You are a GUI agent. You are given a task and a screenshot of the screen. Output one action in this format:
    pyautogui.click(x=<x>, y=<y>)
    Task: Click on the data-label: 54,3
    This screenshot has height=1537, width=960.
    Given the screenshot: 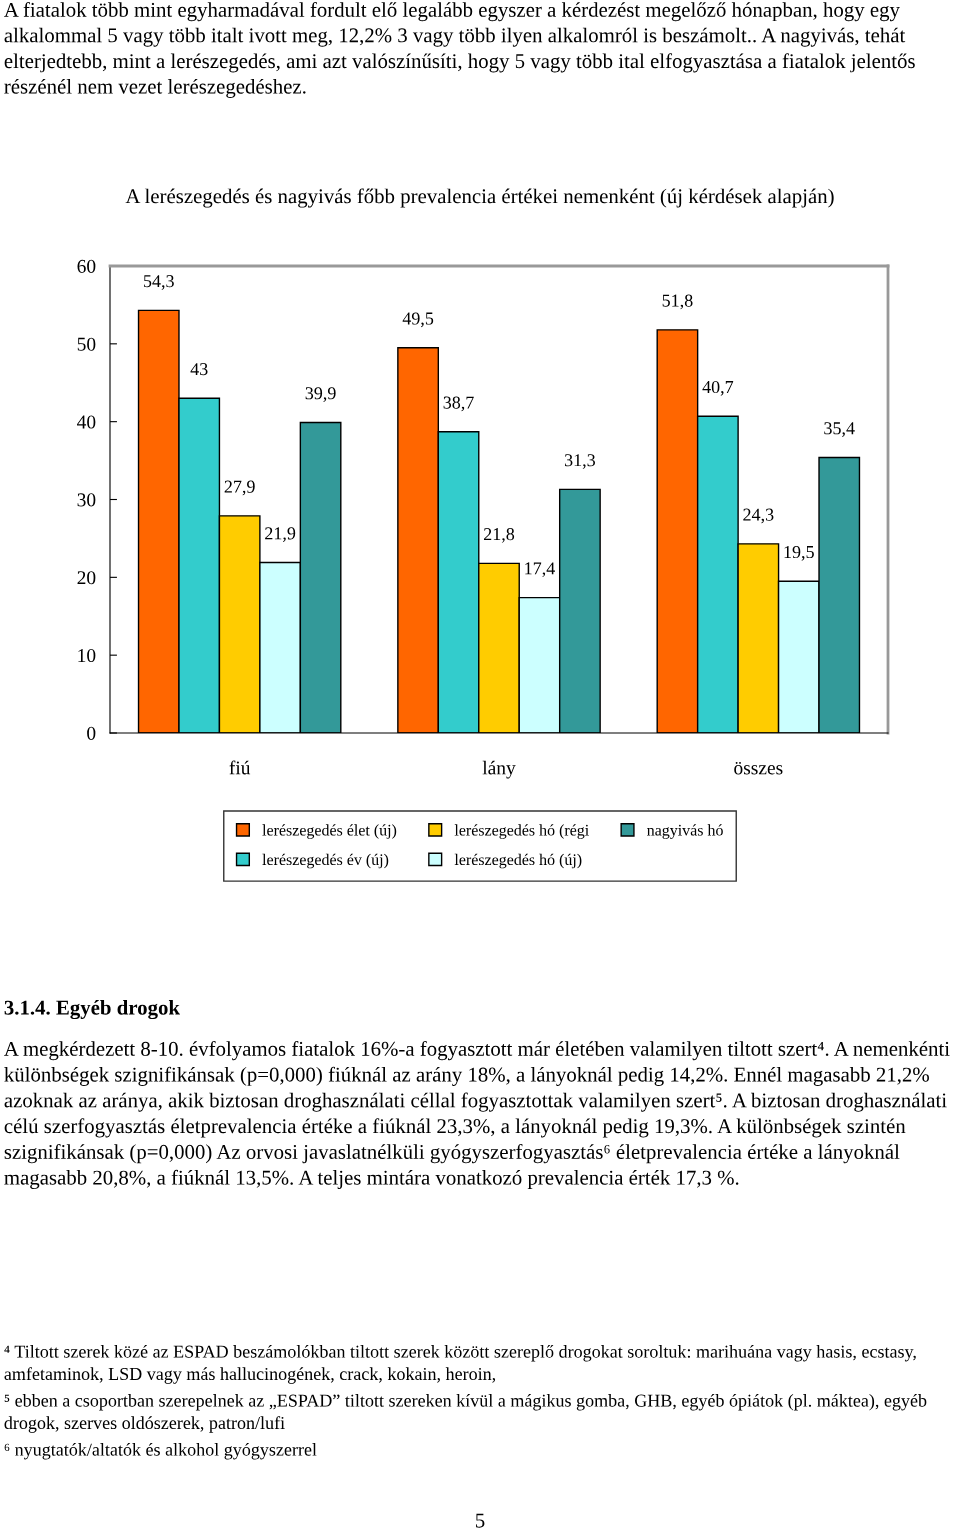 What is the action you would take?
    pyautogui.click(x=159, y=282)
    